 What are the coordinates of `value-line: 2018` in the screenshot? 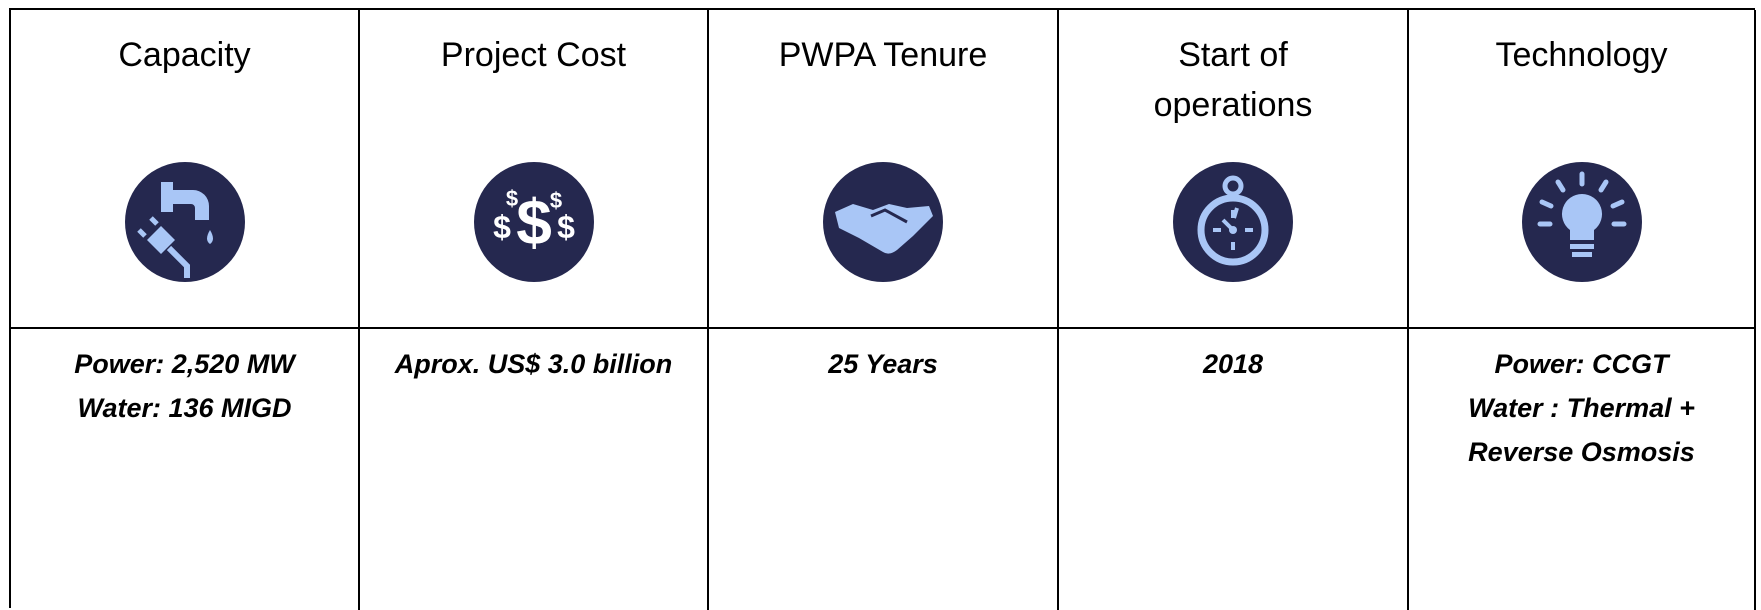 It's located at (1233, 364).